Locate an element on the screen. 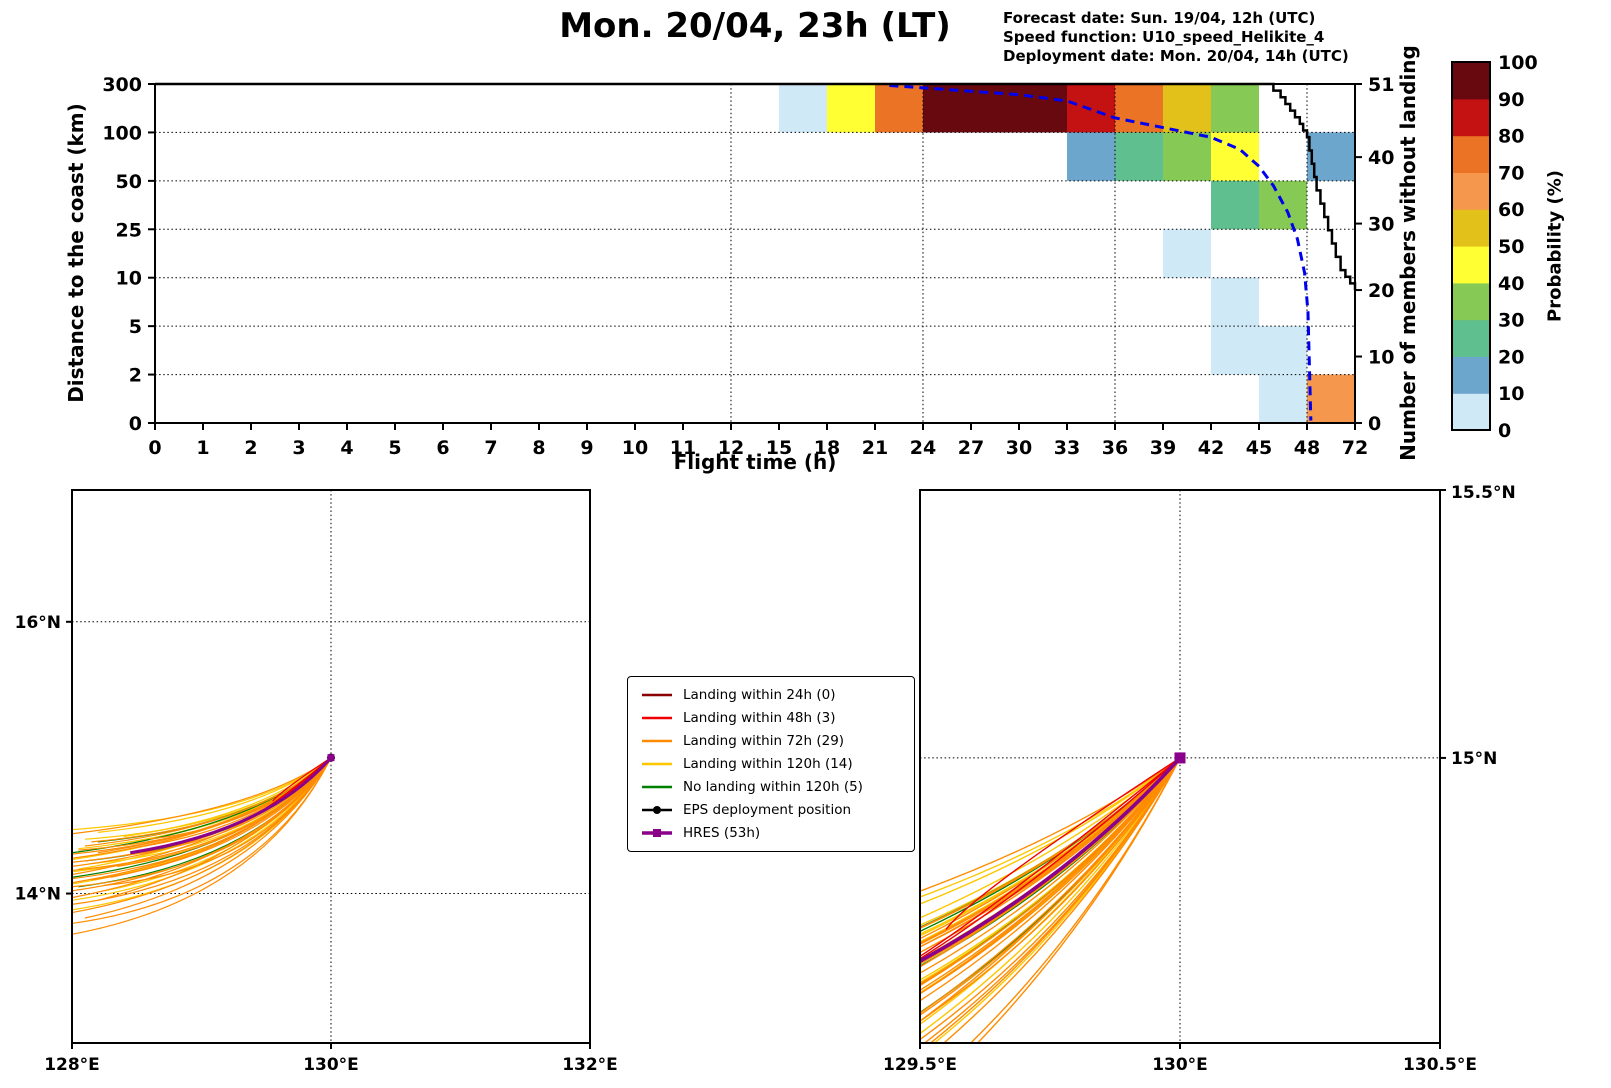  map-y-tick-label: 15°N is located at coordinates (1474, 759).